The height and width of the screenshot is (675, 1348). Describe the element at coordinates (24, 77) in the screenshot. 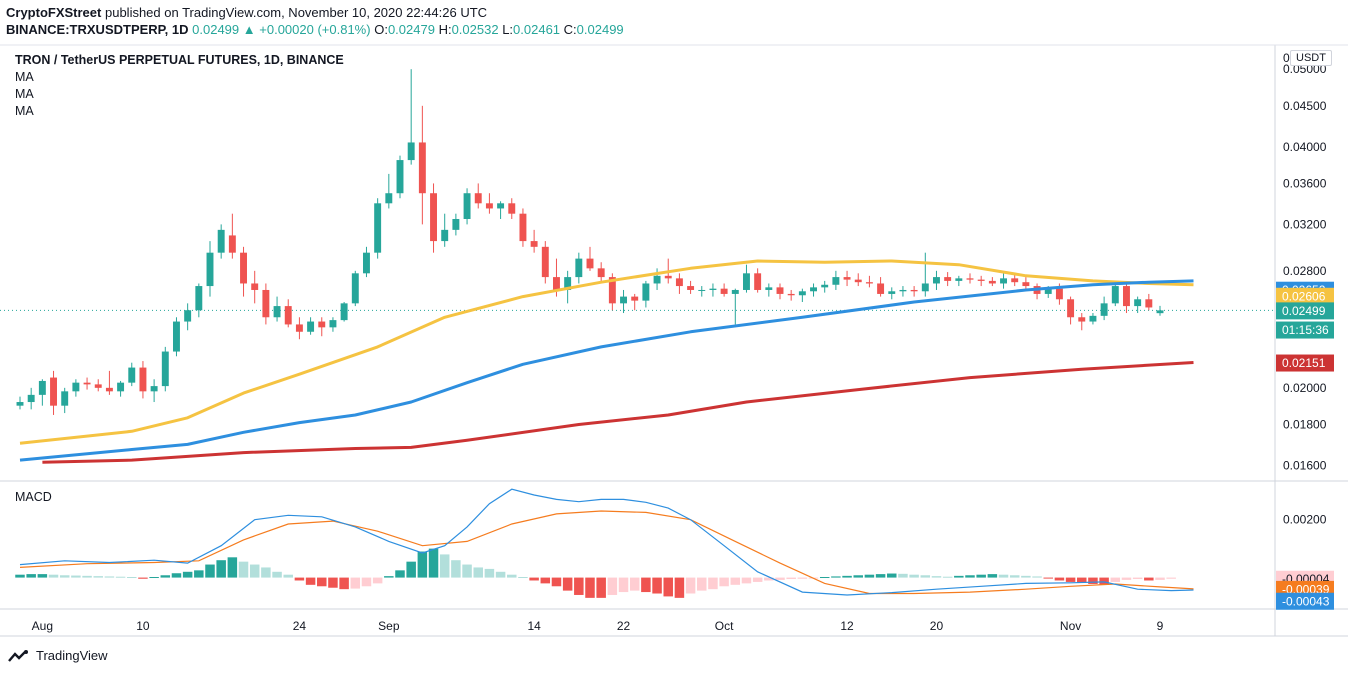

I see `ma-legend-1: MA` at that location.